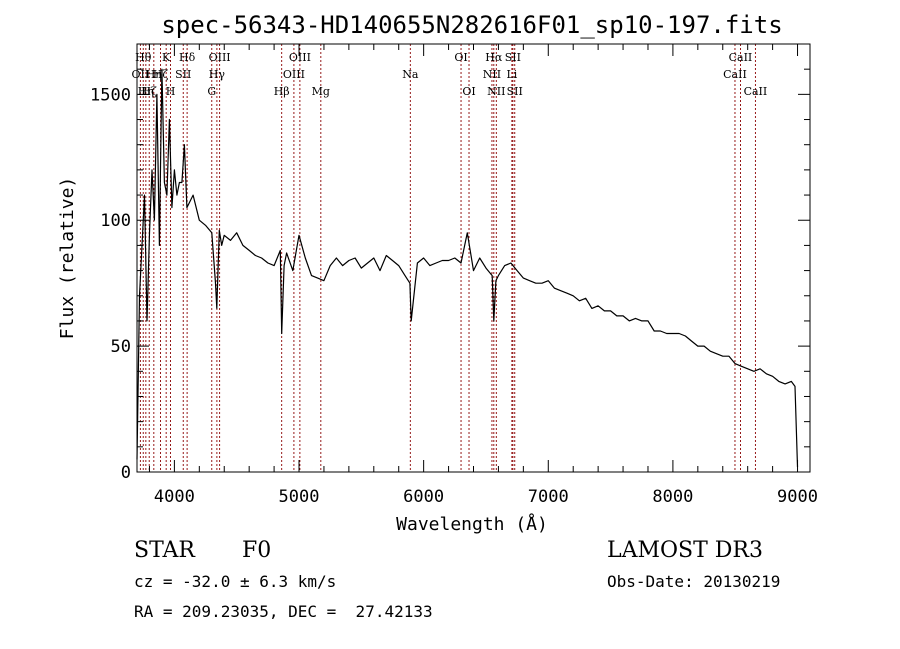 Image resolution: width=900 pixels, height=649 pixels. Describe the element at coordinates (283, 611) in the screenshot. I see `radec-label: RA = 209.23035, DEC = 27.42133` at that location.